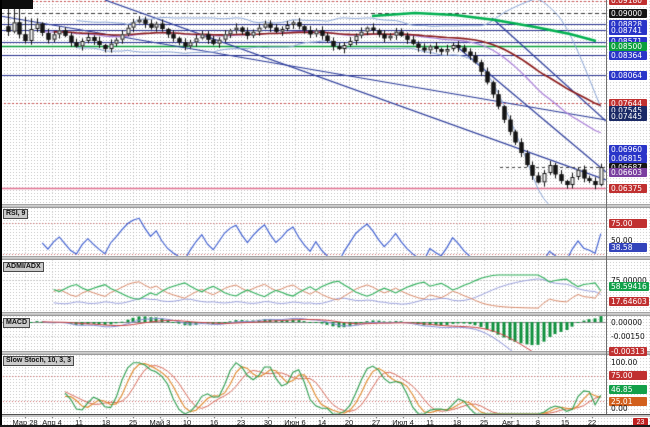 The image size is (650, 427). What do you see at coordinates (268, 422) in the screenshot?
I see `time-label: 30` at bounding box center [268, 422].